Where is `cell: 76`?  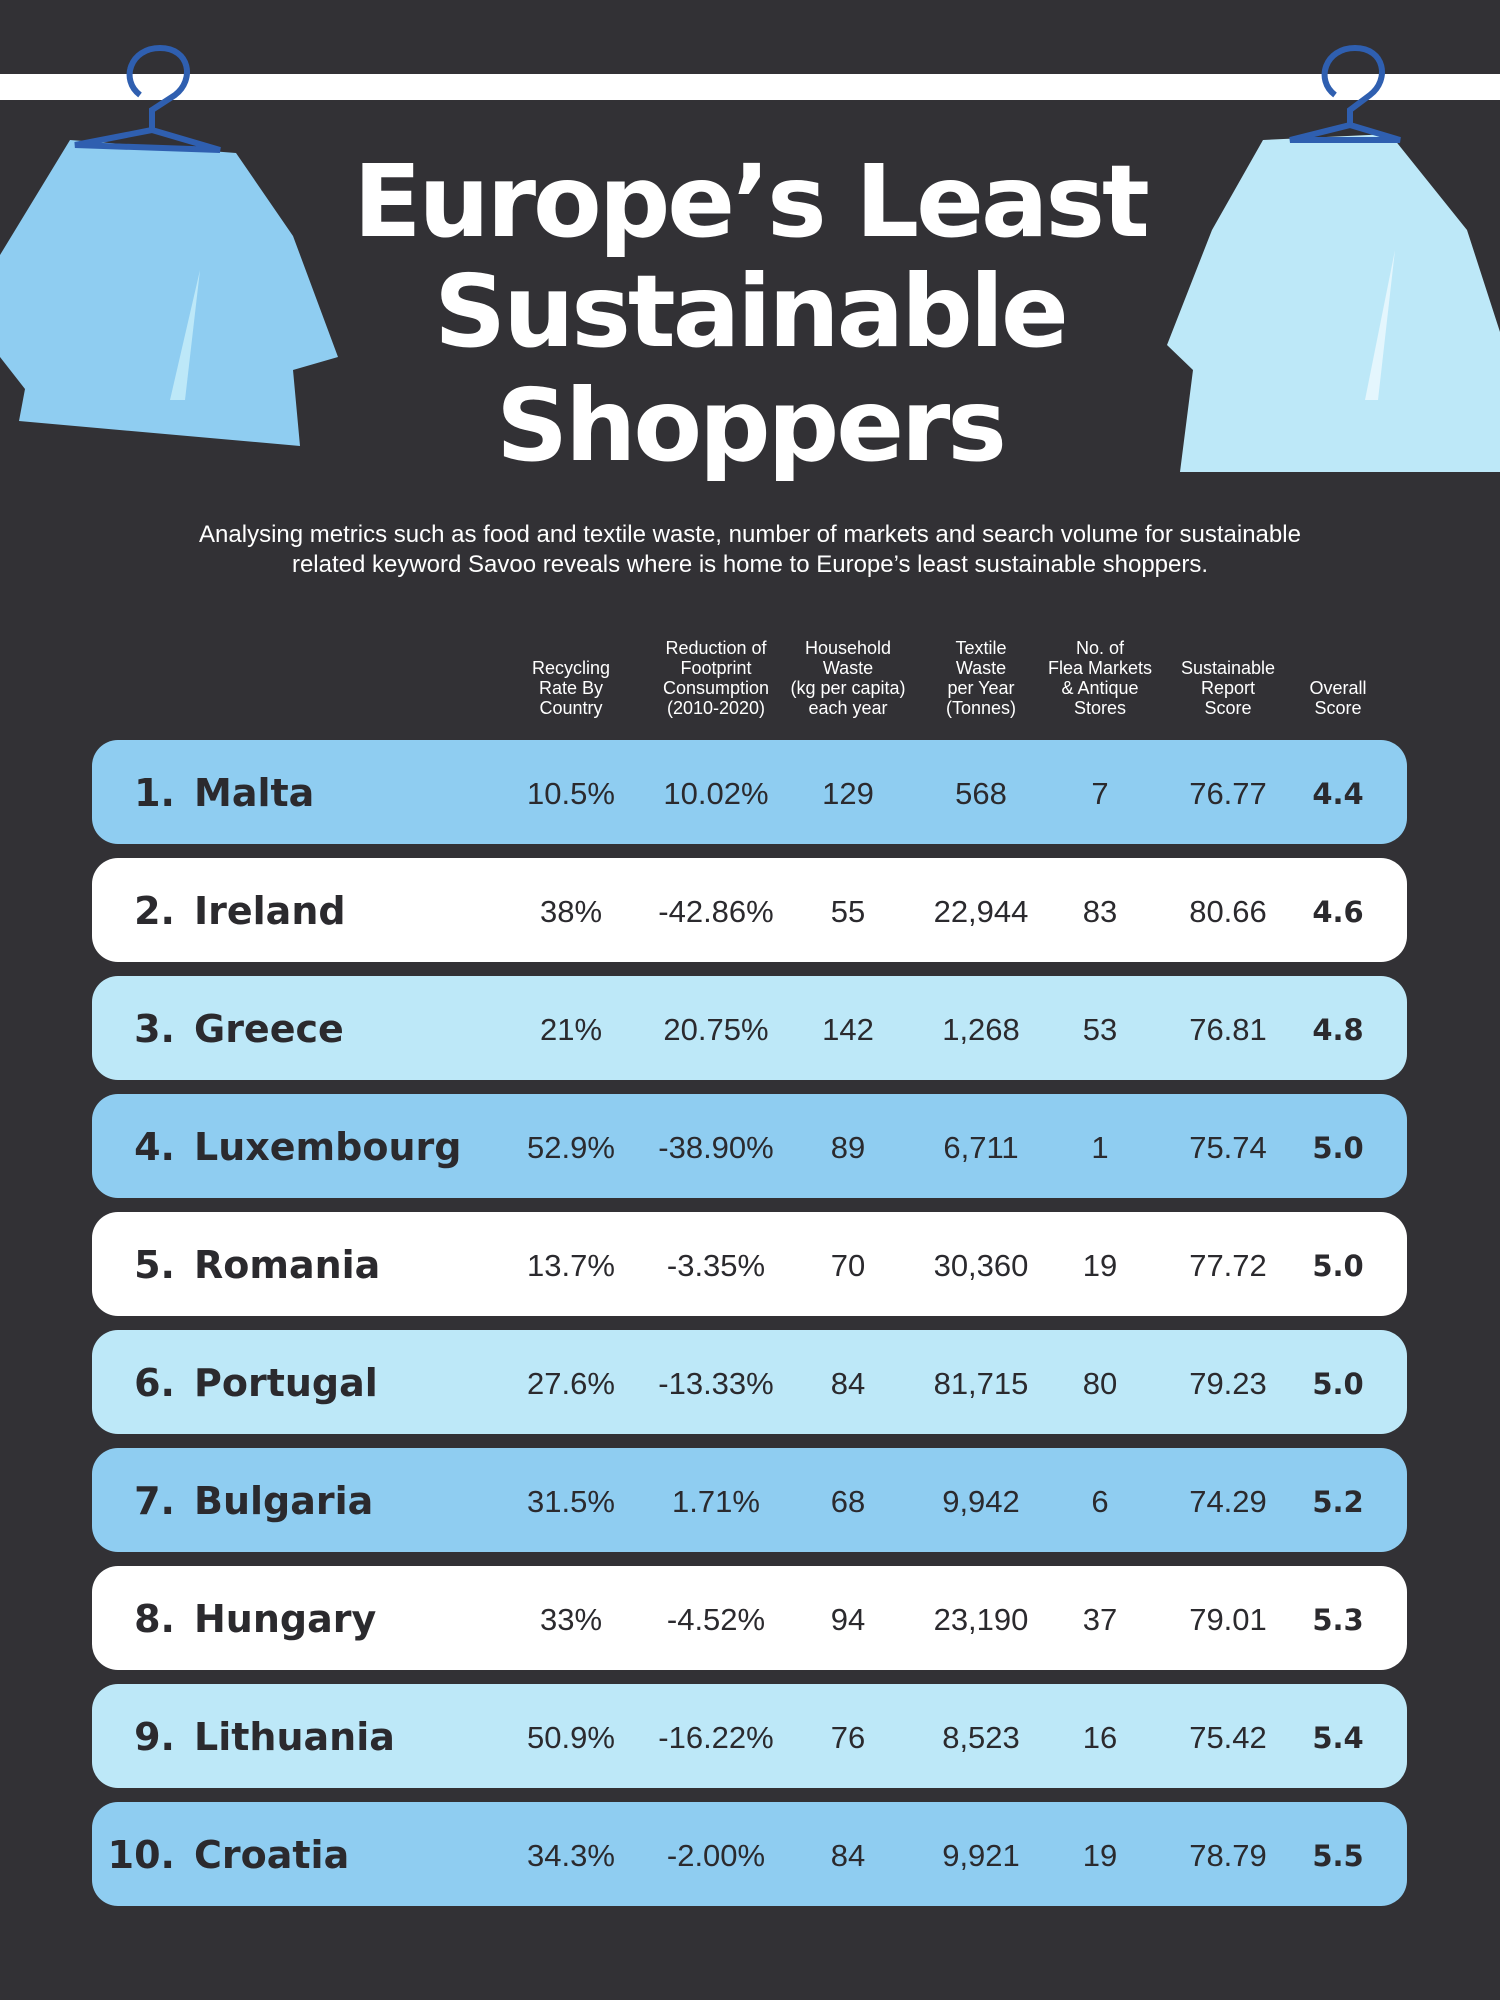 cell: 76 is located at coordinates (848, 1737).